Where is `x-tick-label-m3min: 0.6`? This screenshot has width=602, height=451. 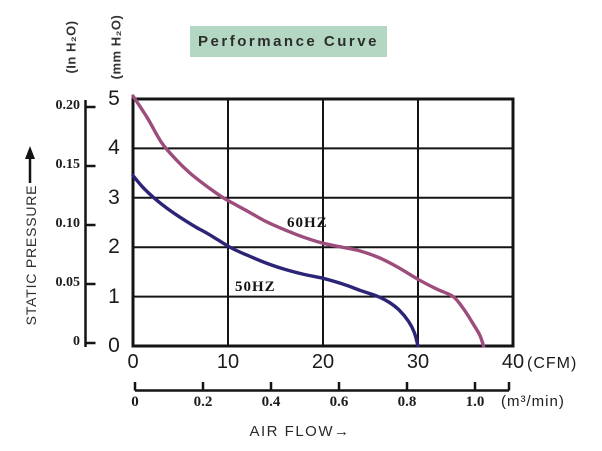
x-tick-label-m3min: 0.6 is located at coordinates (339, 402).